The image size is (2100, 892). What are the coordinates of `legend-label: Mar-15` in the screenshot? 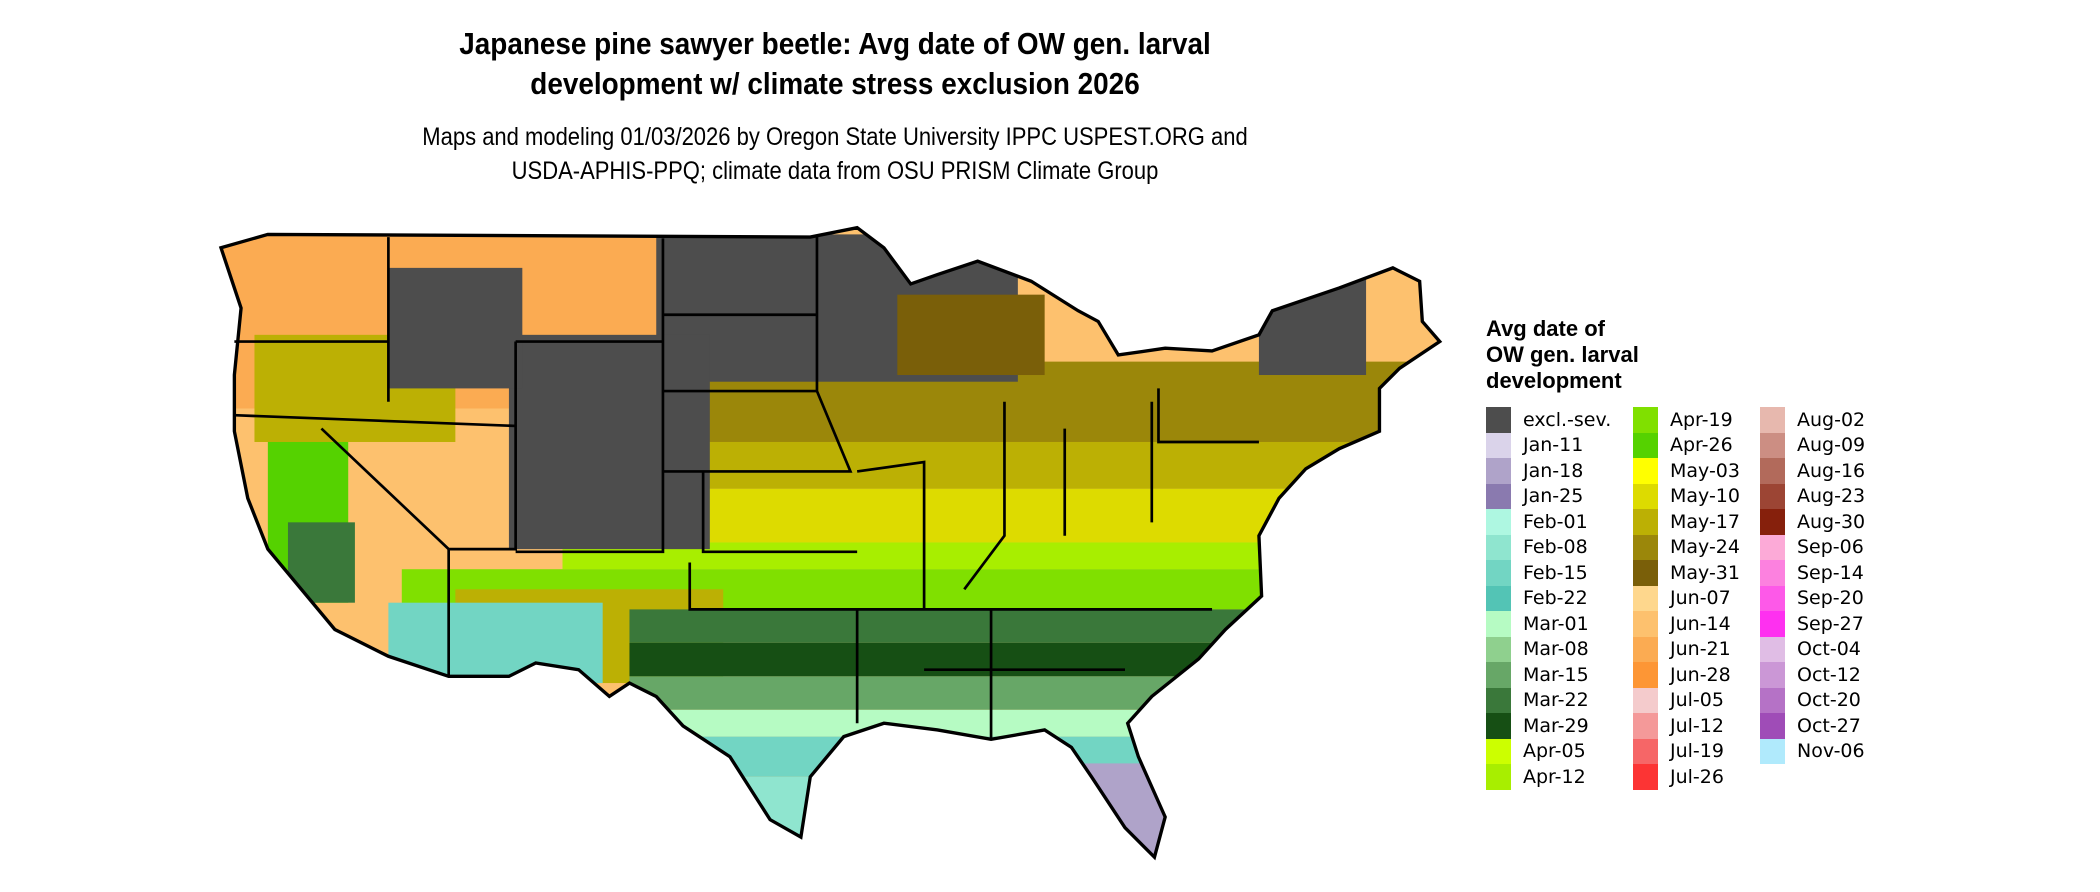 It's located at (1556, 674).